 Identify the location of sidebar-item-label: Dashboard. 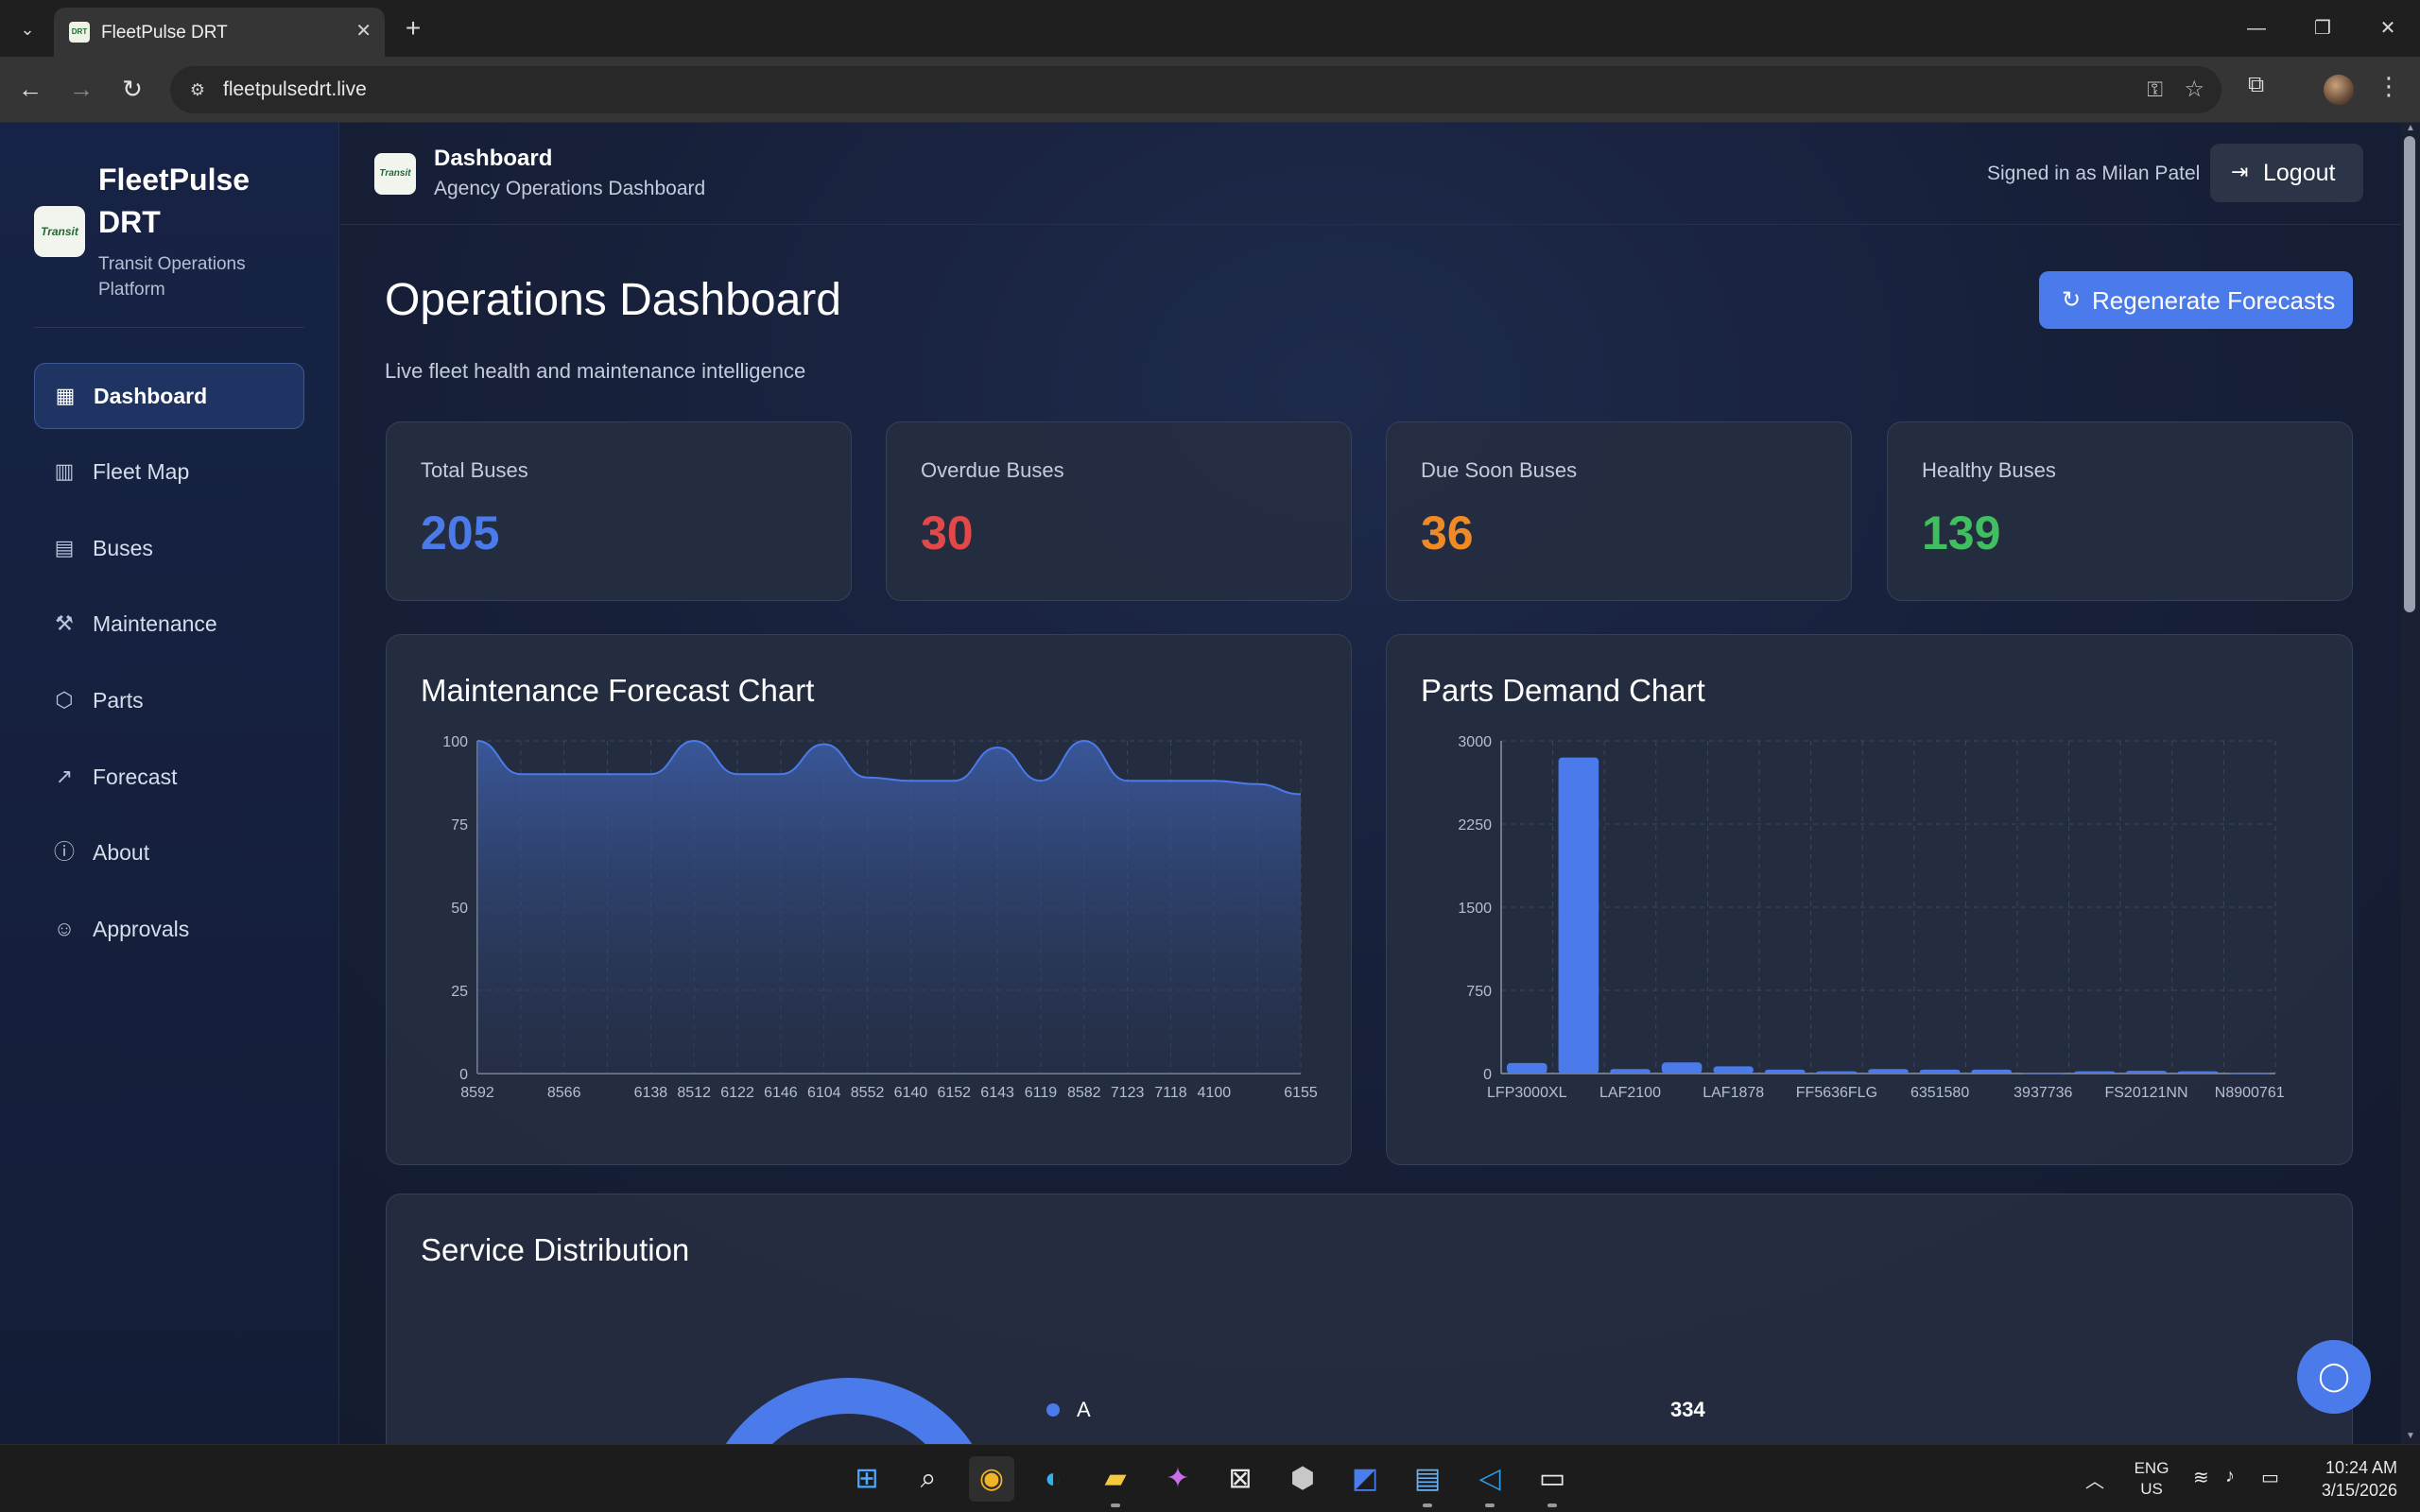
(150, 396).